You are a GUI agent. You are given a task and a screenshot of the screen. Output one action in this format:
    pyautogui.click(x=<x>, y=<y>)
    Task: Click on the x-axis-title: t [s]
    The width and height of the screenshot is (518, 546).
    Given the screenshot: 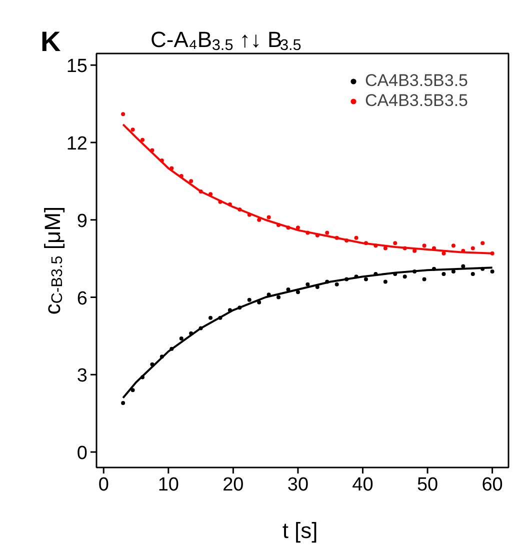 What is the action you would take?
    pyautogui.click(x=300, y=530)
    